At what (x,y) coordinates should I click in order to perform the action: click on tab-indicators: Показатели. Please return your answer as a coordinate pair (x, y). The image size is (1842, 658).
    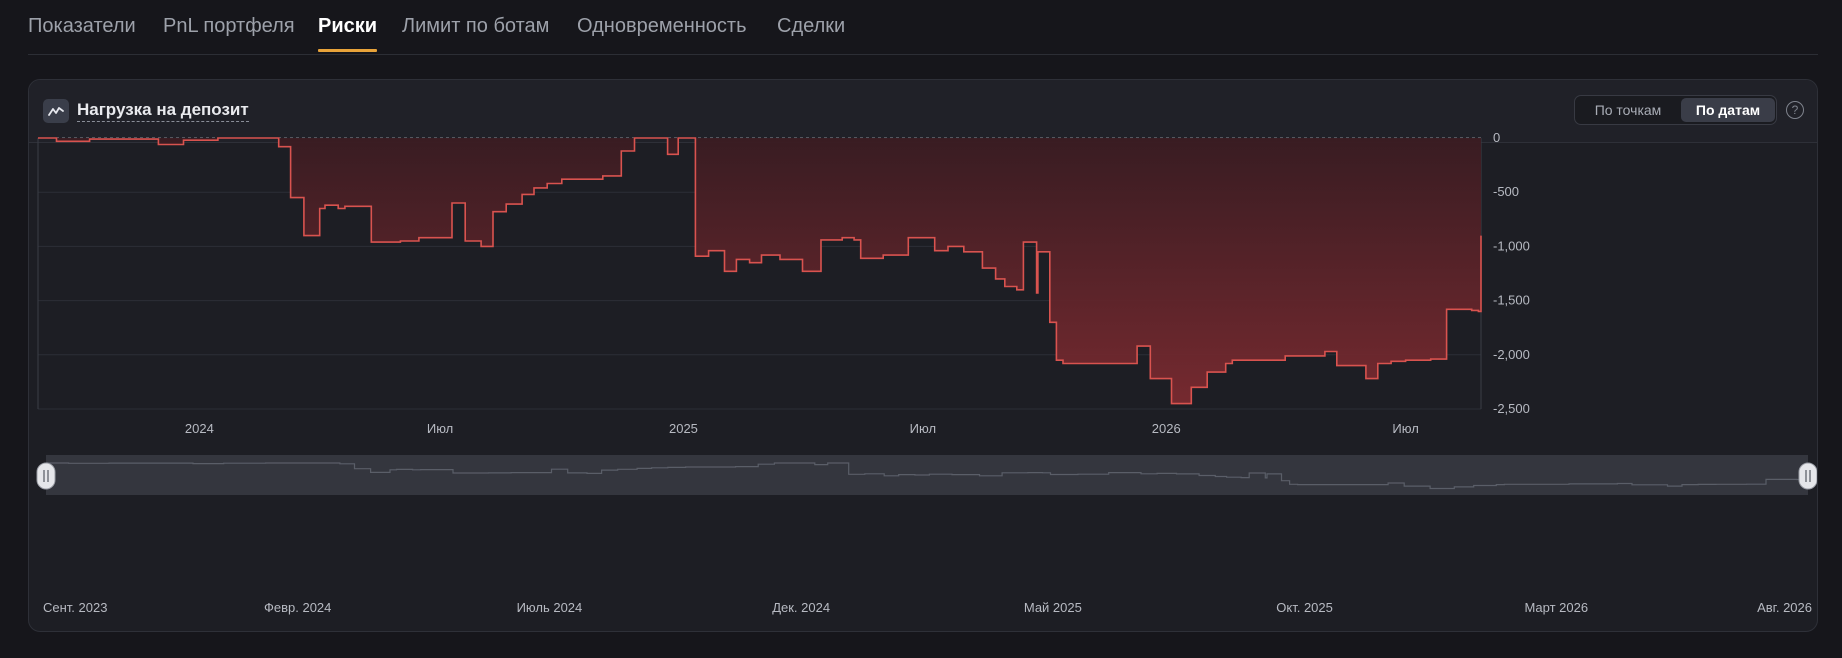
    Looking at the image, I should click on (82, 26).